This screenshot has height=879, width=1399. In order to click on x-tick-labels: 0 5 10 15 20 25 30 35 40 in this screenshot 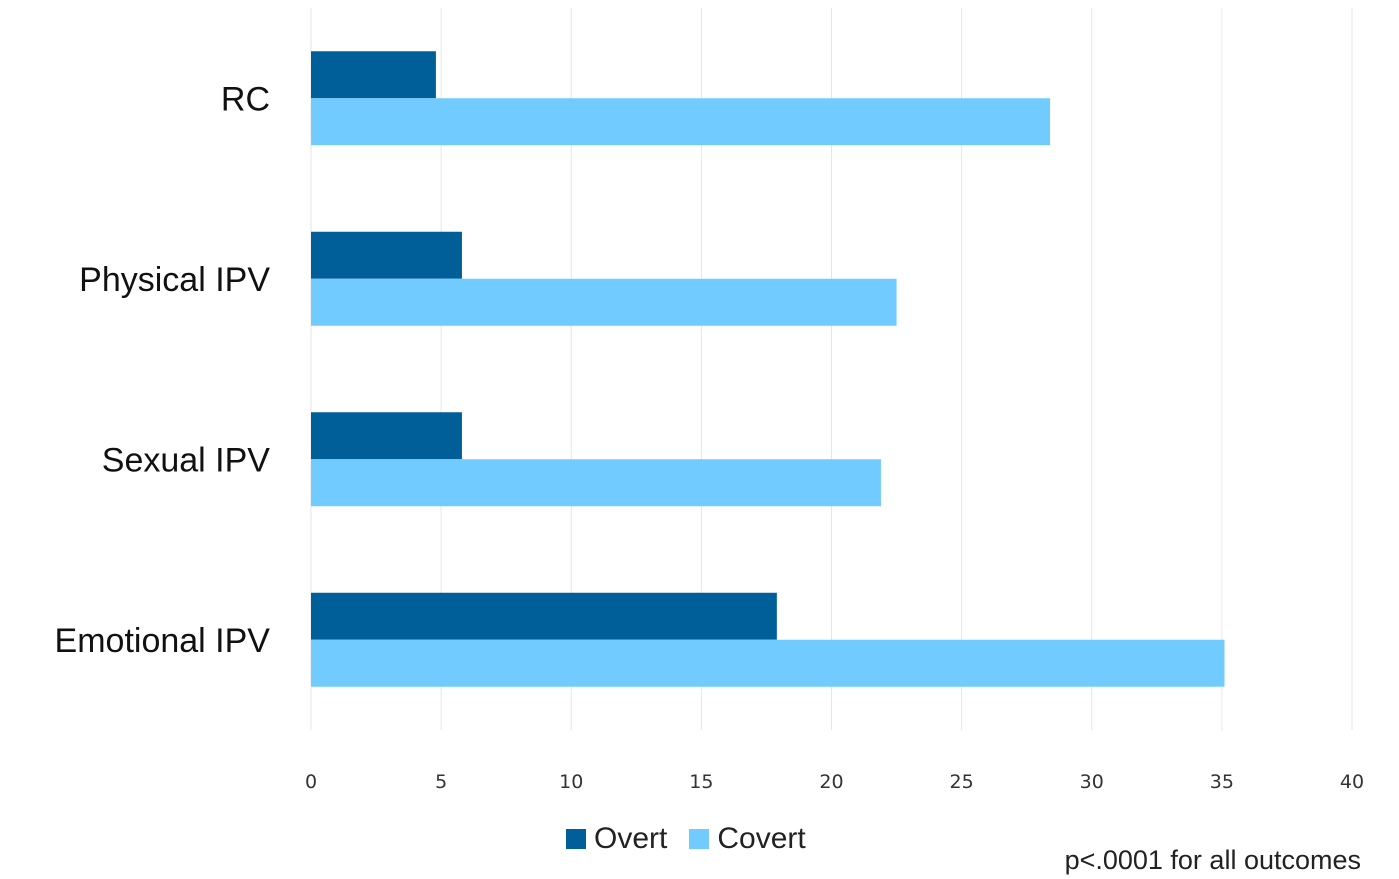, I will do `click(834, 782)`.